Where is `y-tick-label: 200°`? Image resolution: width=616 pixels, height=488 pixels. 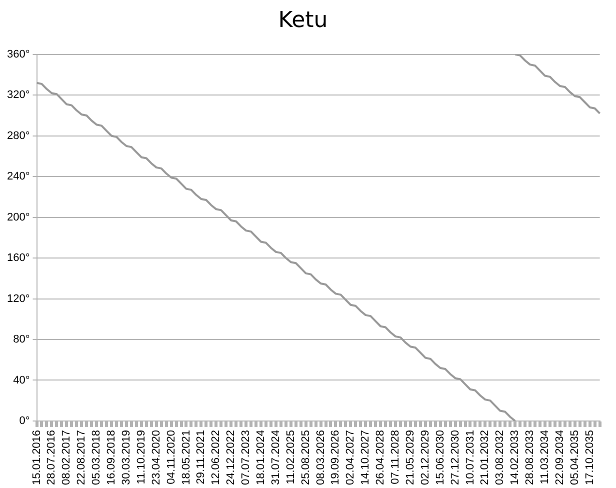 y-tick-label: 200° is located at coordinates (18, 217).